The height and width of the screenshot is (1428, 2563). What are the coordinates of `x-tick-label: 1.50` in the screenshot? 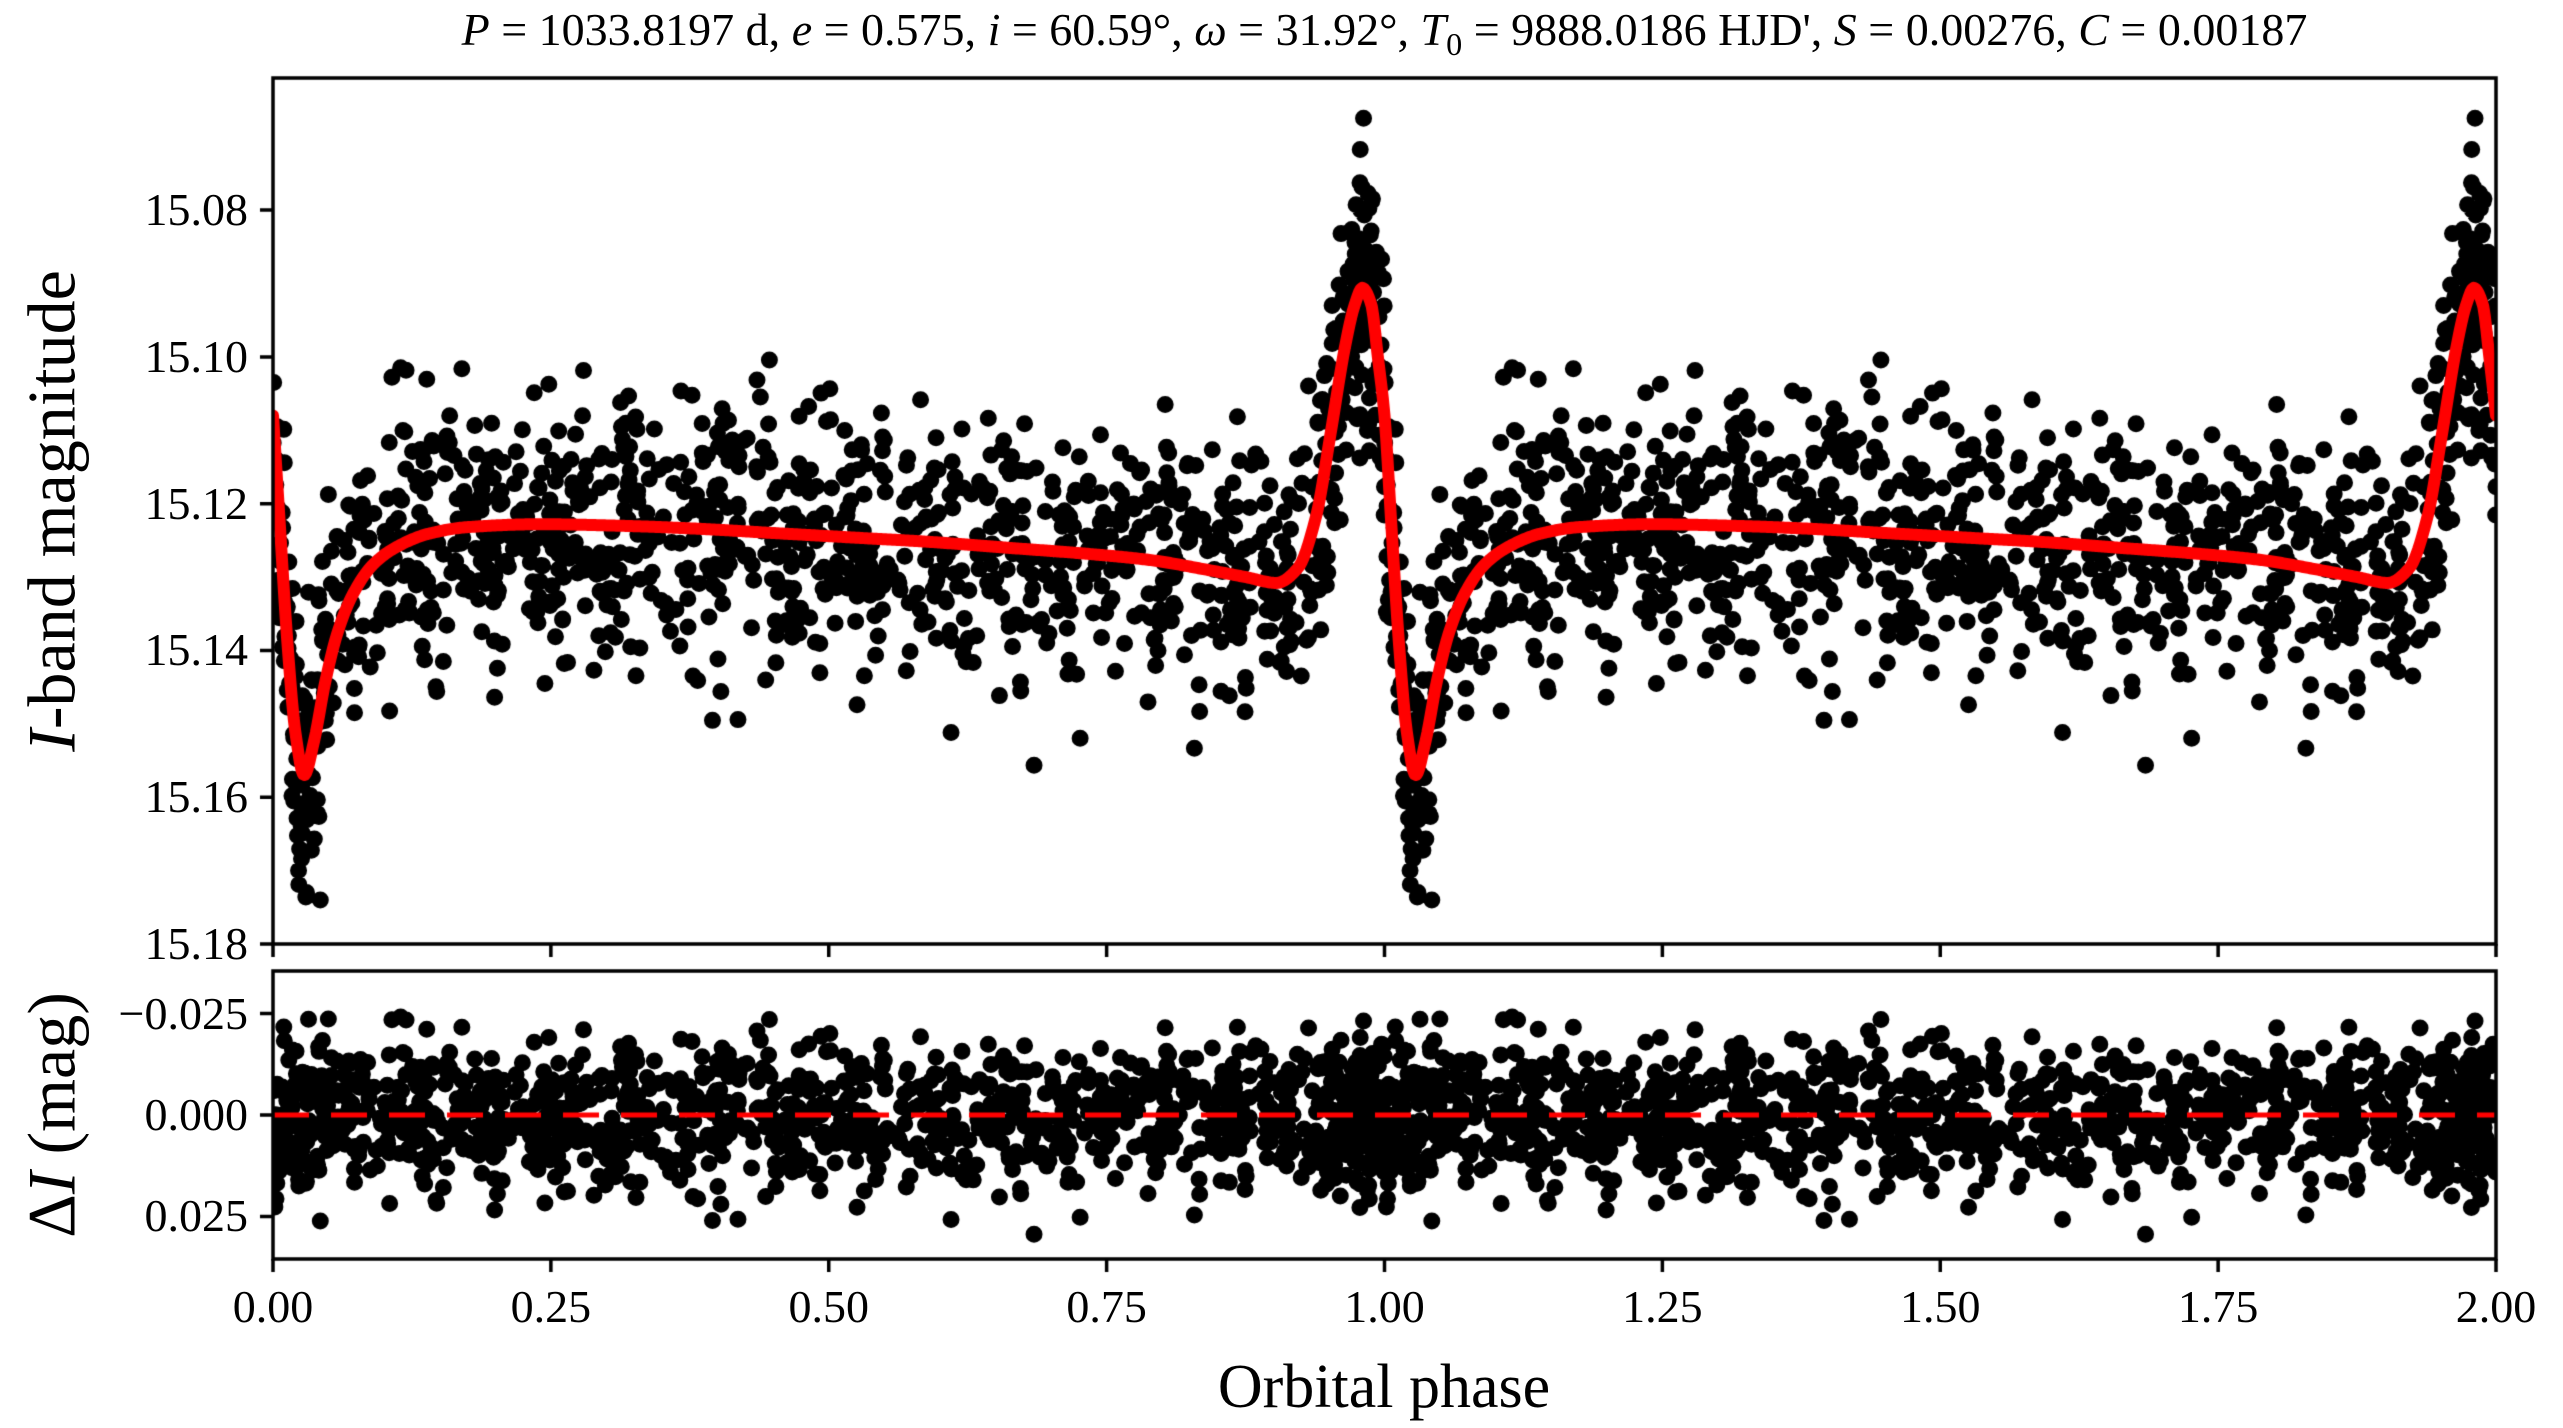 It's located at (1940, 1306).